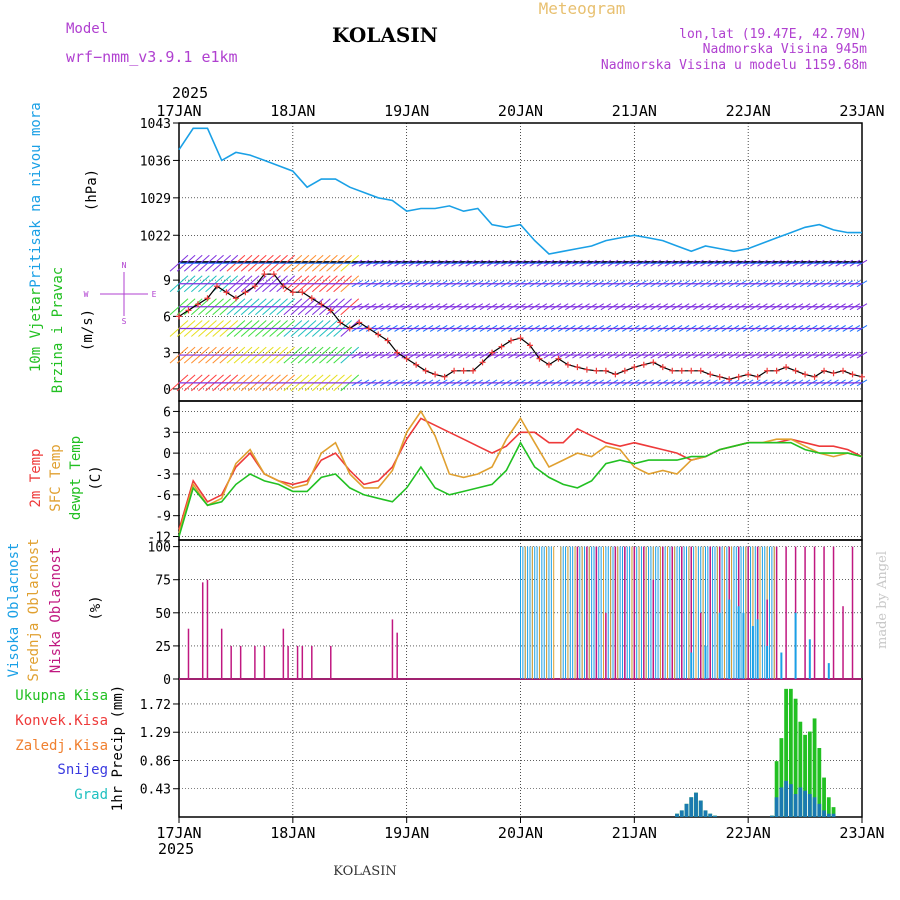 The height and width of the screenshot is (900, 900). I want to click on temp-sfc-line, so click(520, 471).